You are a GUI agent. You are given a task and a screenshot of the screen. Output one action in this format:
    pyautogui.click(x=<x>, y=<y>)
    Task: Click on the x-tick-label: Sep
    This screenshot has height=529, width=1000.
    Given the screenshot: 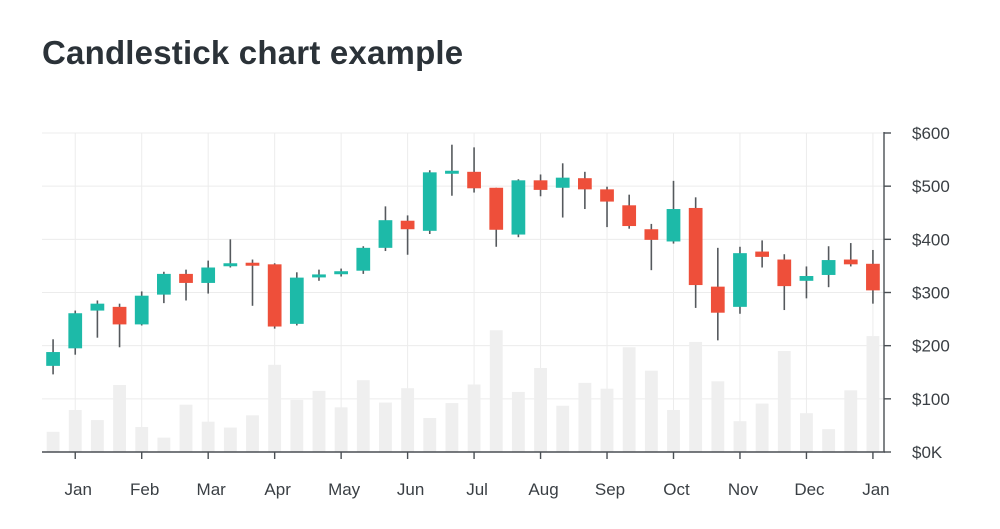 What is the action you would take?
    pyautogui.click(x=610, y=489)
    